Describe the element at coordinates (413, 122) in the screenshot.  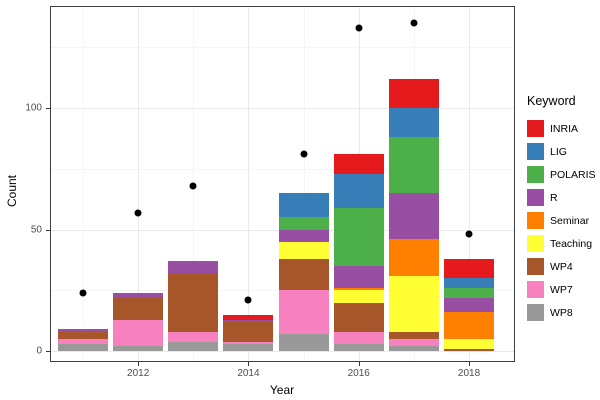
I see `bar-segment-lig-2017` at that location.